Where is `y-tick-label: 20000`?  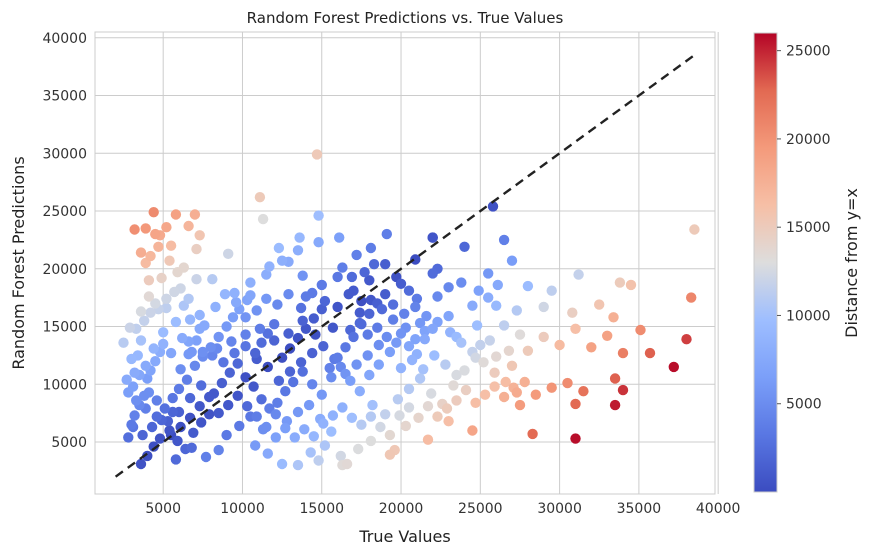
y-tick-label: 20000 is located at coordinates (64, 270).